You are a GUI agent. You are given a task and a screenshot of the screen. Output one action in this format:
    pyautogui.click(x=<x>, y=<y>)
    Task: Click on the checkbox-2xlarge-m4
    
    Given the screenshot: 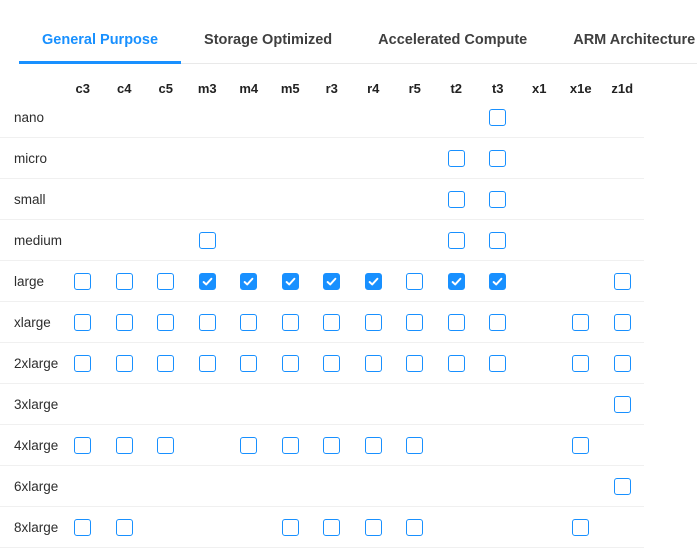 What is the action you would take?
    pyautogui.click(x=249, y=363)
    